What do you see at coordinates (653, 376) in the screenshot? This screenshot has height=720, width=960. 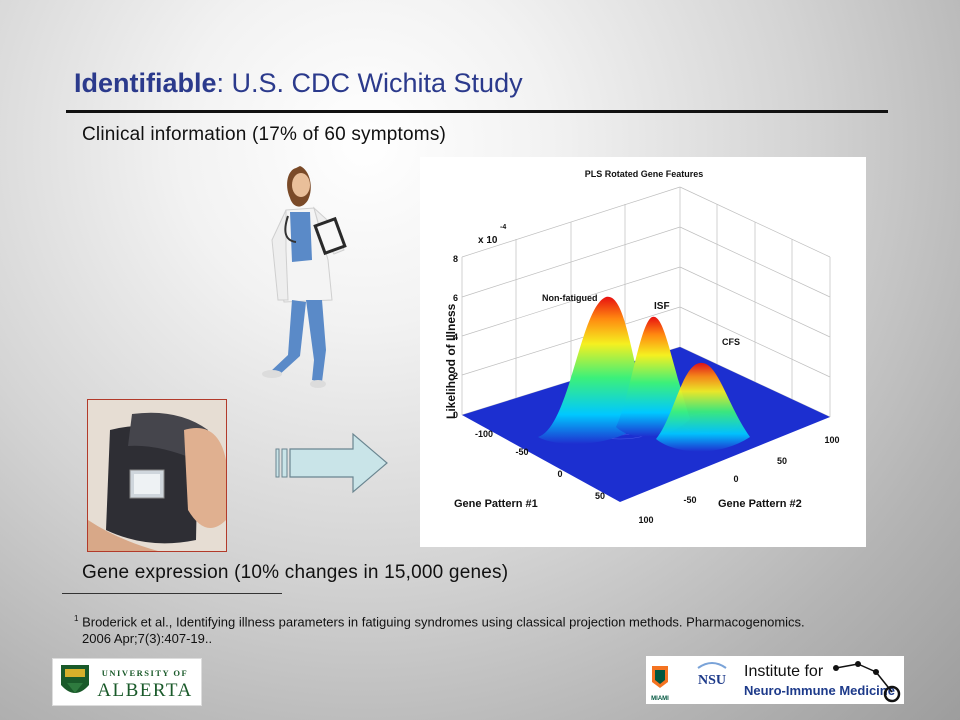 I see `peak-isf` at bounding box center [653, 376].